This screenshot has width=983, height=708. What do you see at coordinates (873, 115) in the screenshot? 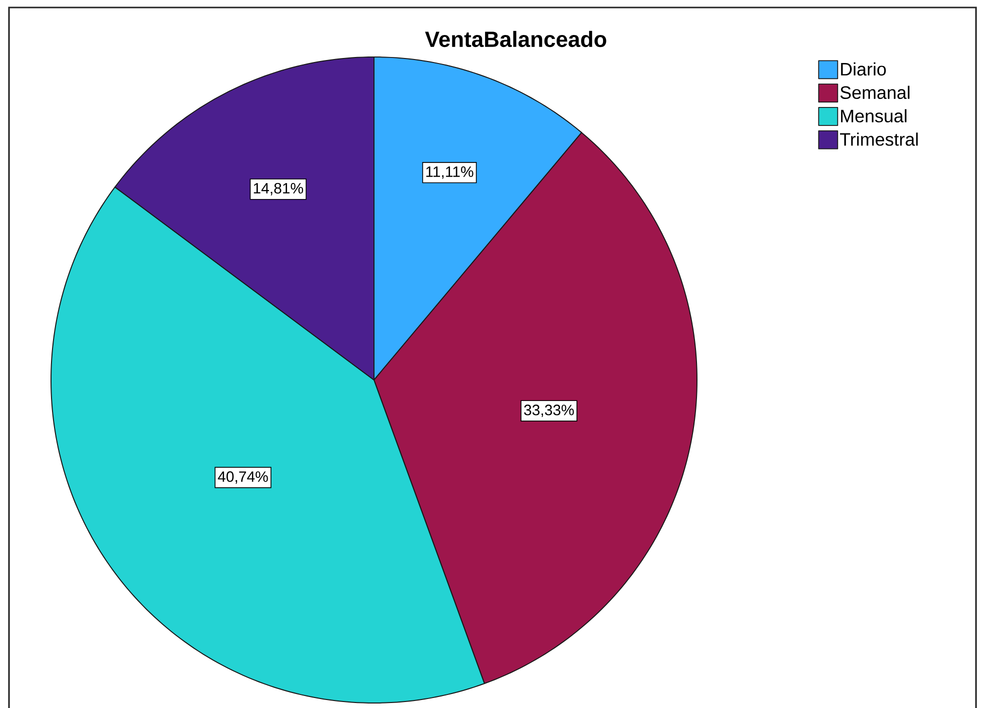
I see `legend-label: Mensual` at bounding box center [873, 115].